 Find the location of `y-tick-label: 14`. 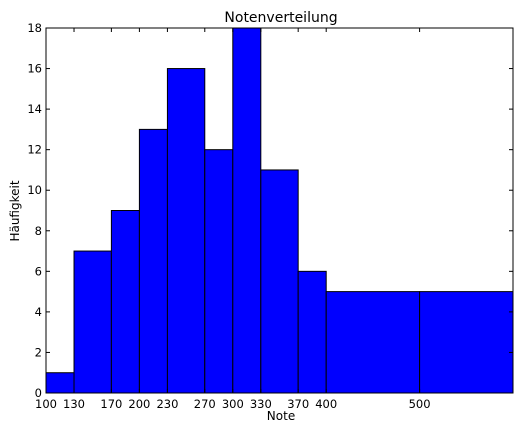

y-tick-label: 14 is located at coordinates (34, 109).